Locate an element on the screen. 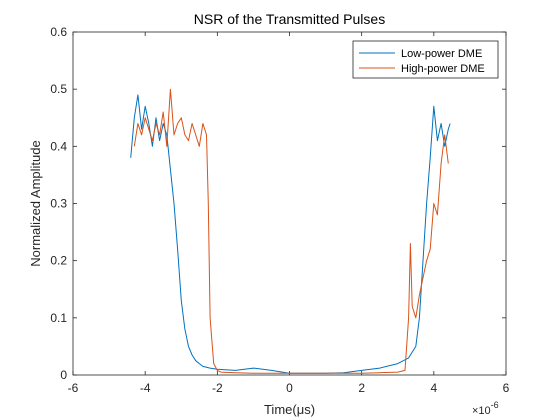 This screenshot has height=420, width=560. y-tick-label: 0.6 is located at coordinates (58, 32).